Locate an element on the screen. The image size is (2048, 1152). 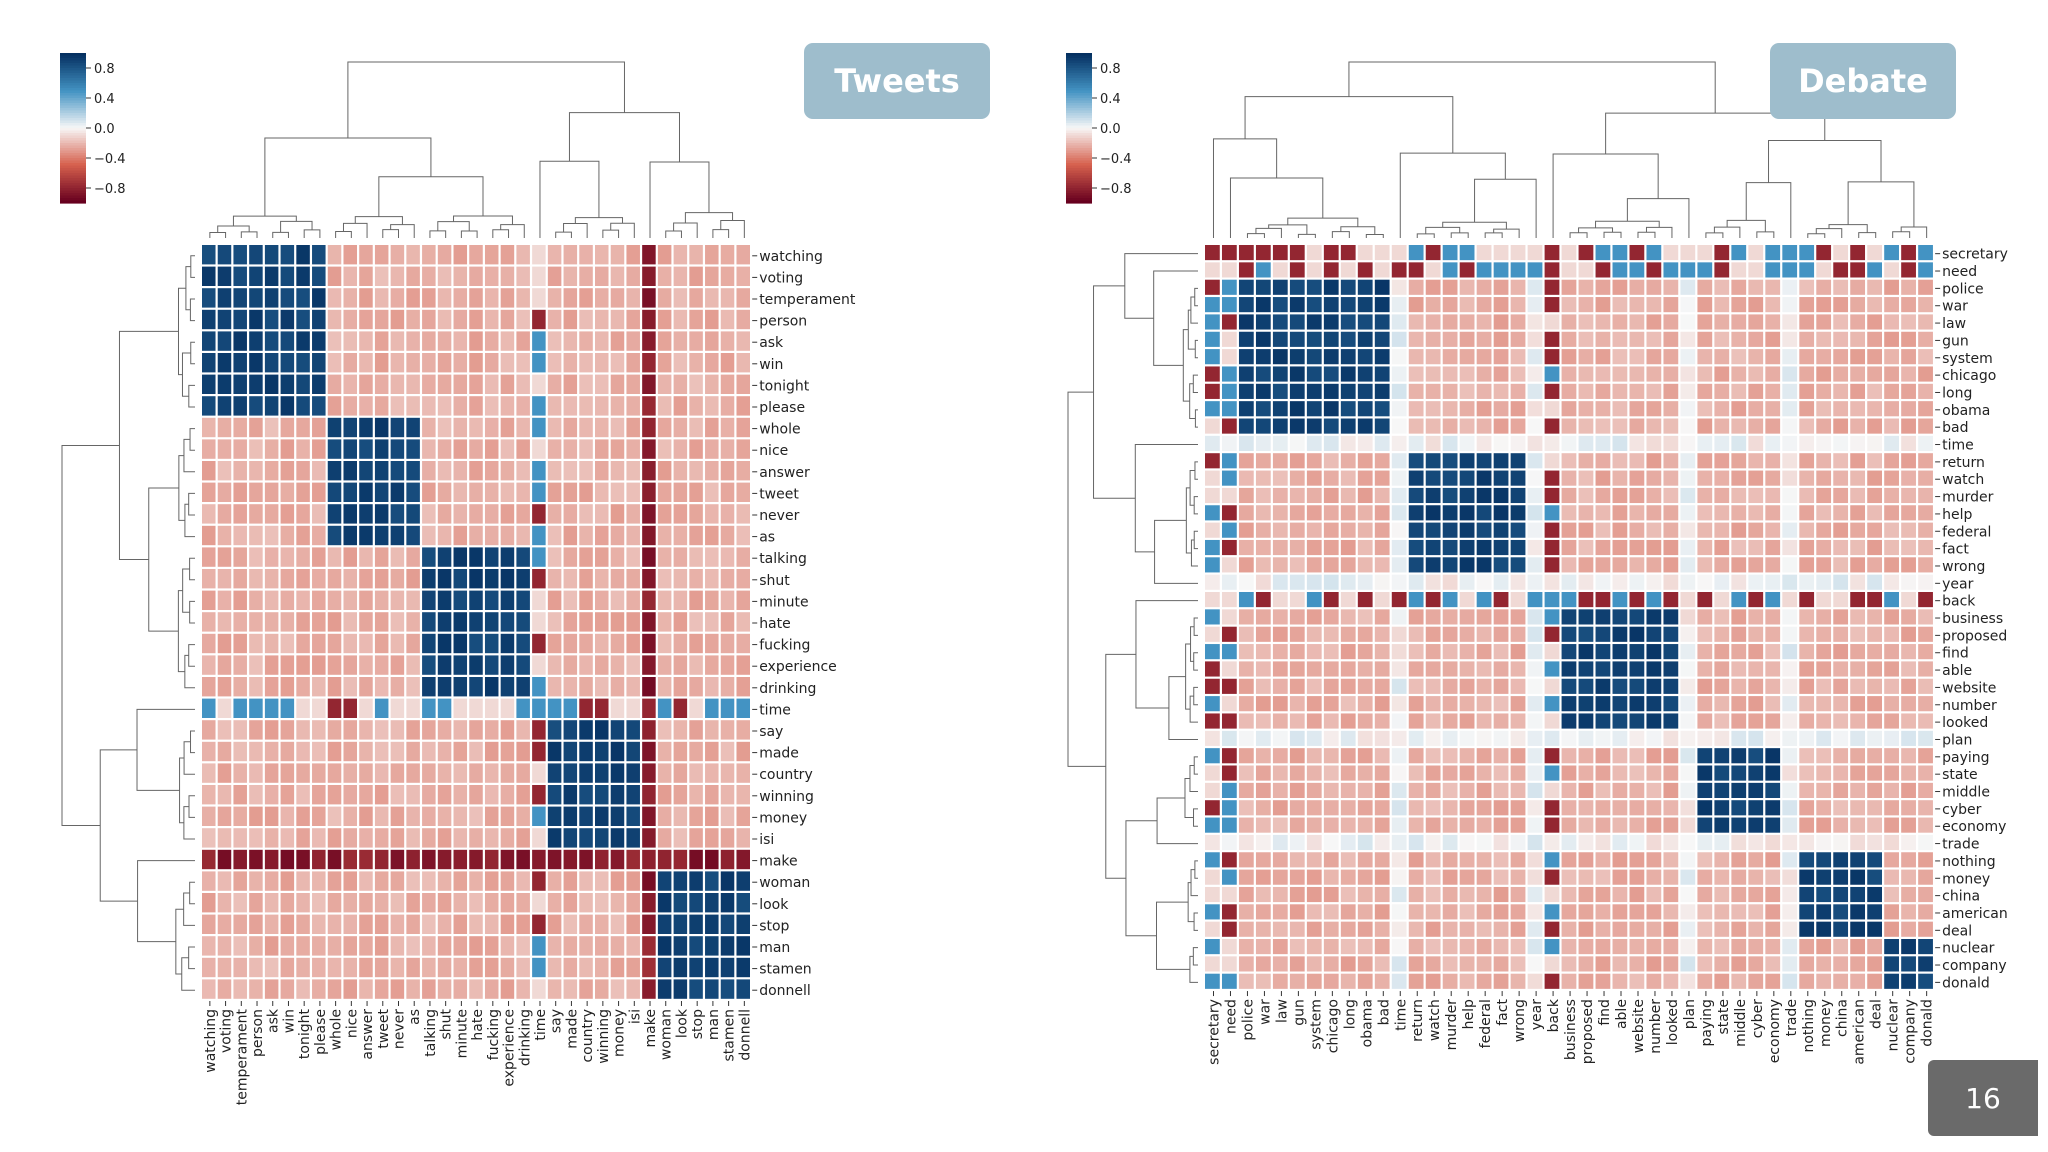
col-label: shut is located at coordinates (447, 1023).